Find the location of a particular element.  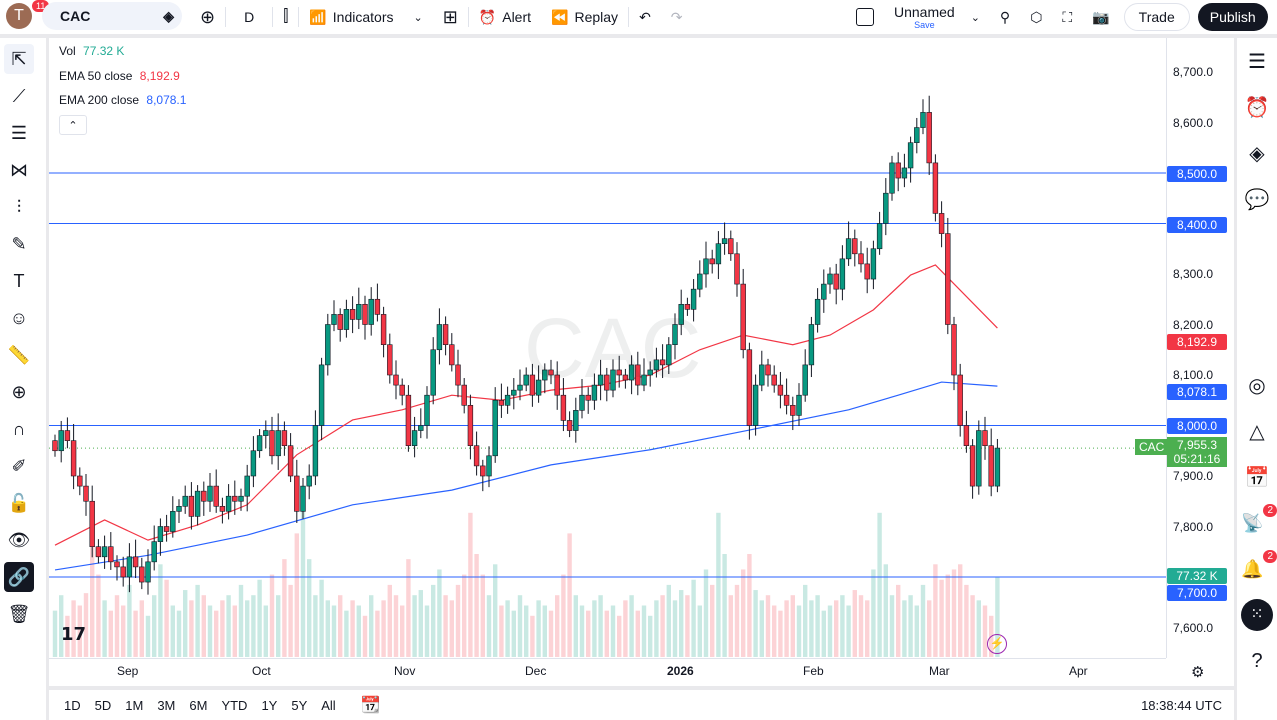

trade-button: Trade is located at coordinates (1156, 17).